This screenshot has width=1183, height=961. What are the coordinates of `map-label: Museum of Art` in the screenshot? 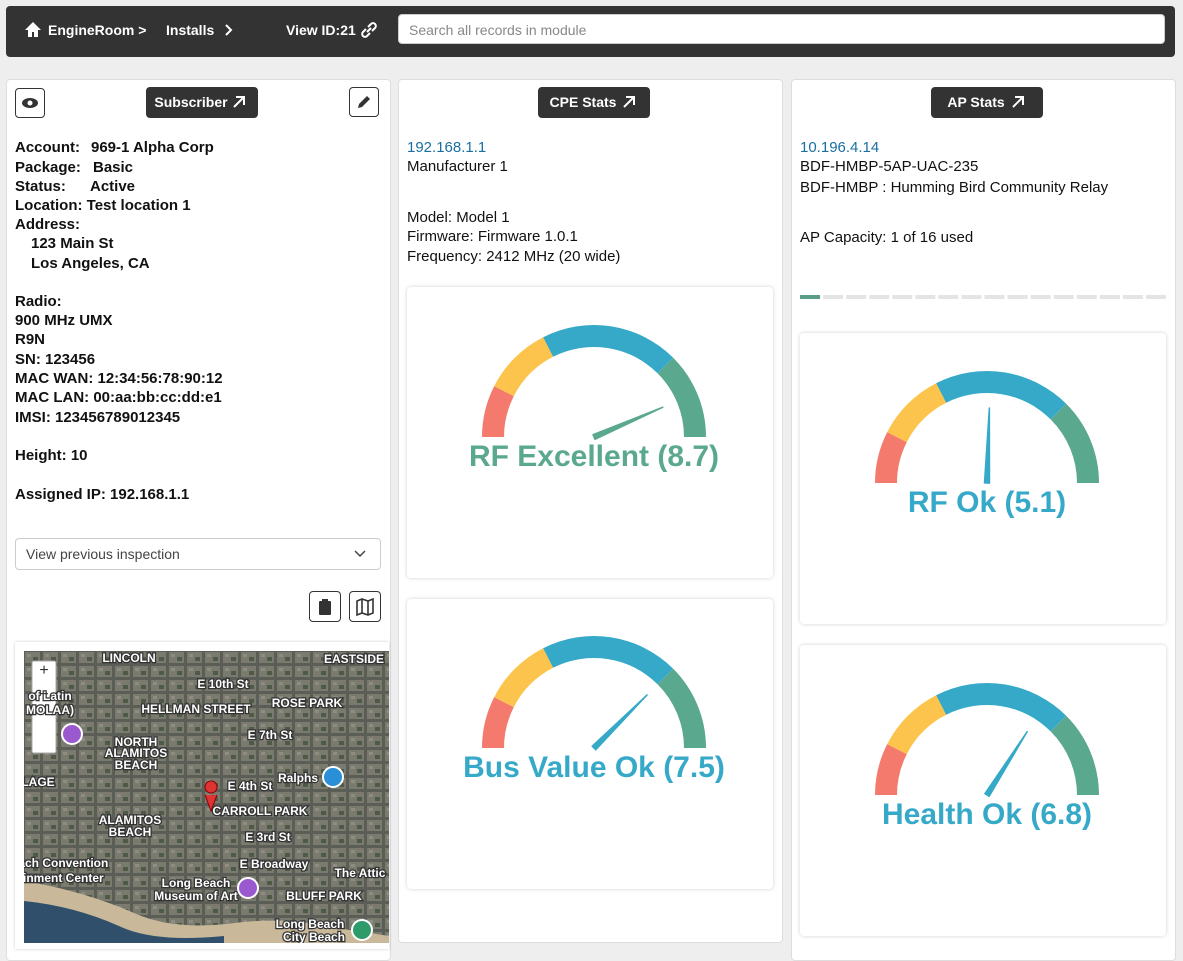 It's located at (196, 896).